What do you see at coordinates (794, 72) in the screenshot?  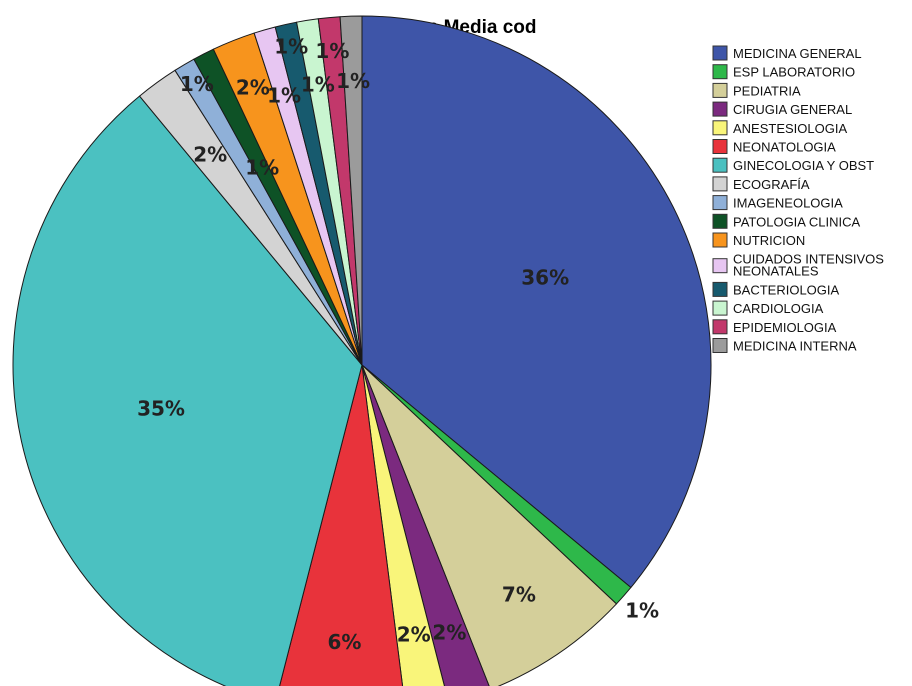 I see `legend-label-esp-laboratorio: ESP LABORATORIO` at bounding box center [794, 72].